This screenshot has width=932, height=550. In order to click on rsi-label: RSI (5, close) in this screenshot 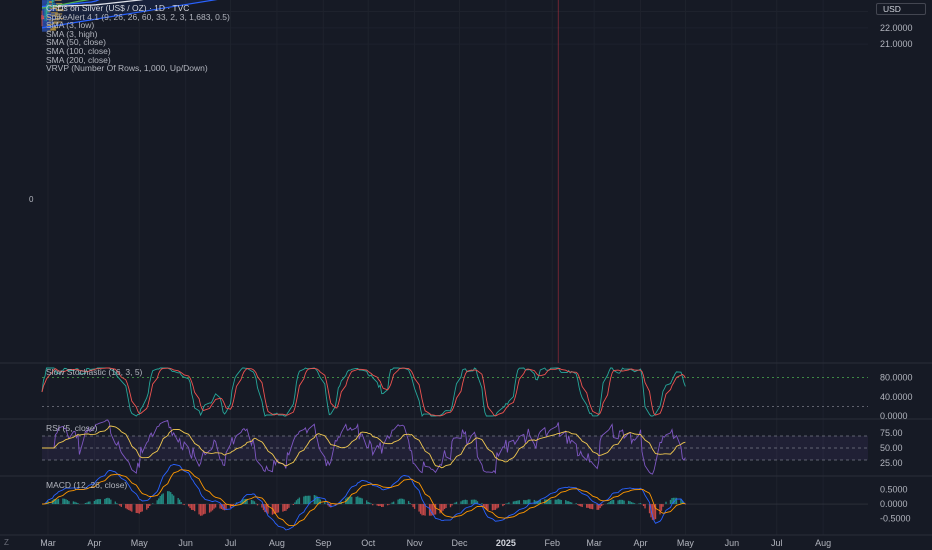, I will do `click(72, 428)`.